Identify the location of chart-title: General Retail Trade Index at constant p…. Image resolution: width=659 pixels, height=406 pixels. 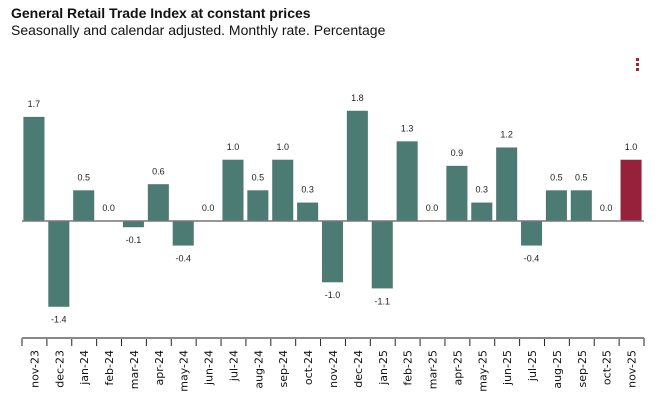
(161, 13).